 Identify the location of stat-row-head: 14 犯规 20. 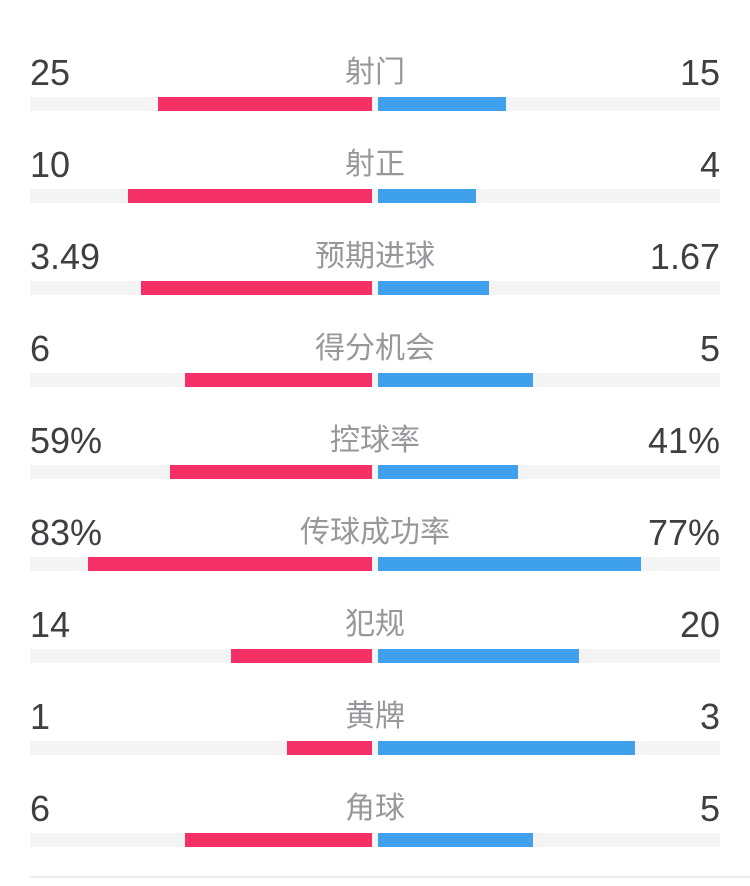
(375, 624).